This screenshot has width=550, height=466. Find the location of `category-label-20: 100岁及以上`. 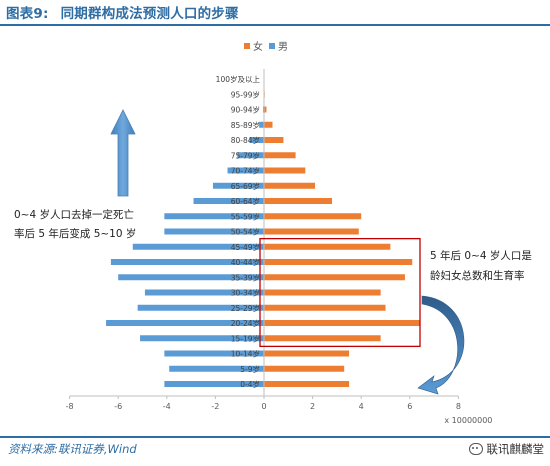

category-label-20: 100岁及以上 is located at coordinates (238, 79).